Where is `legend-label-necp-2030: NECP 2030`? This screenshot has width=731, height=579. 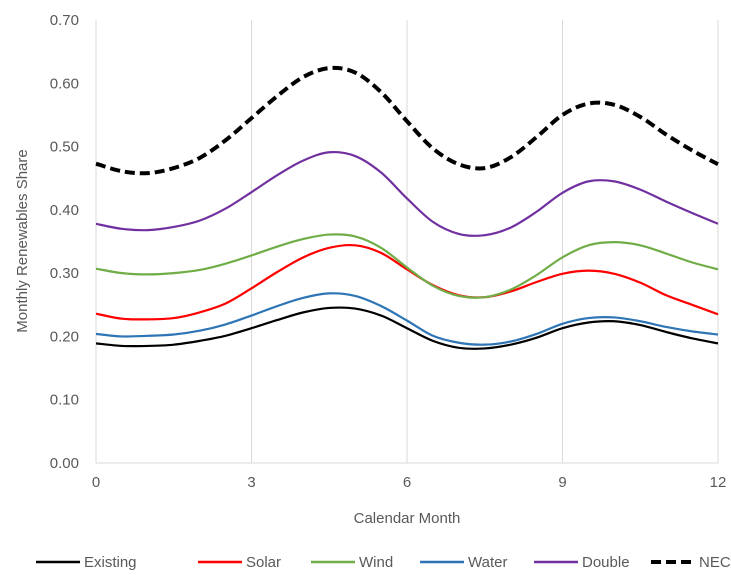
legend-label-necp-2030: NECP 2030 is located at coordinates (715, 562).